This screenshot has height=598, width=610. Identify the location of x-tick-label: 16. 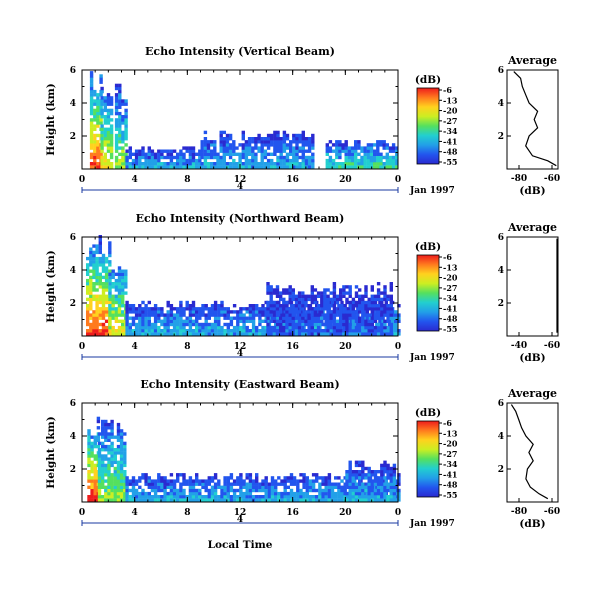
(292, 347).